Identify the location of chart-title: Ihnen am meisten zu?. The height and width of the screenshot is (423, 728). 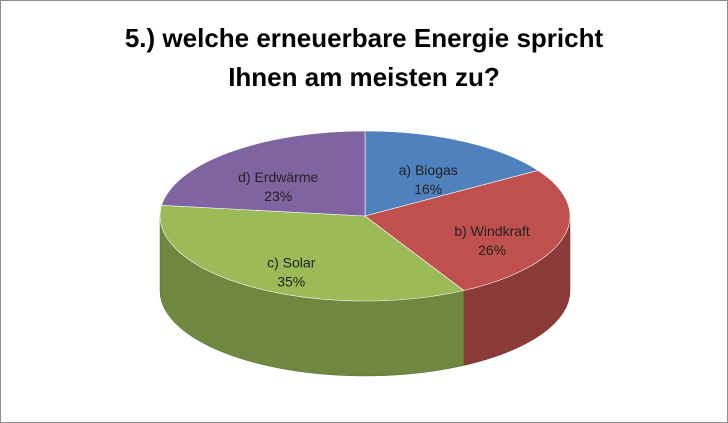
(364, 77).